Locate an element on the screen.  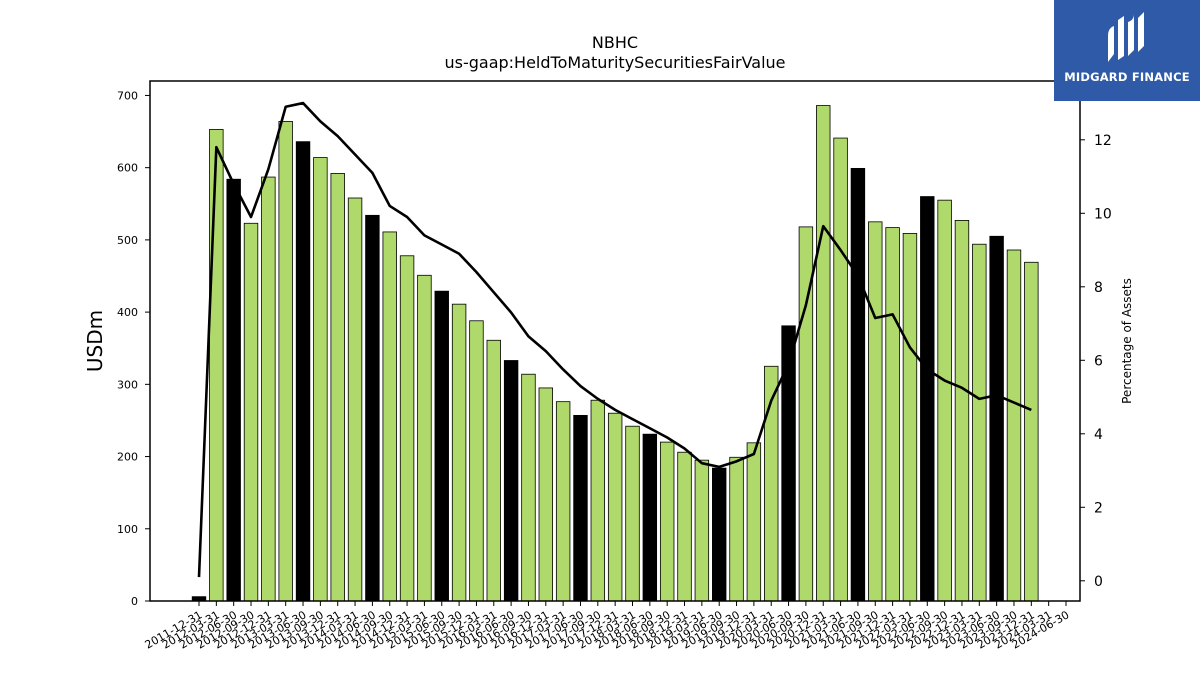
y-axis-left: 0 100 200 300 400 500 600 700 is located at coordinates (133, 348).